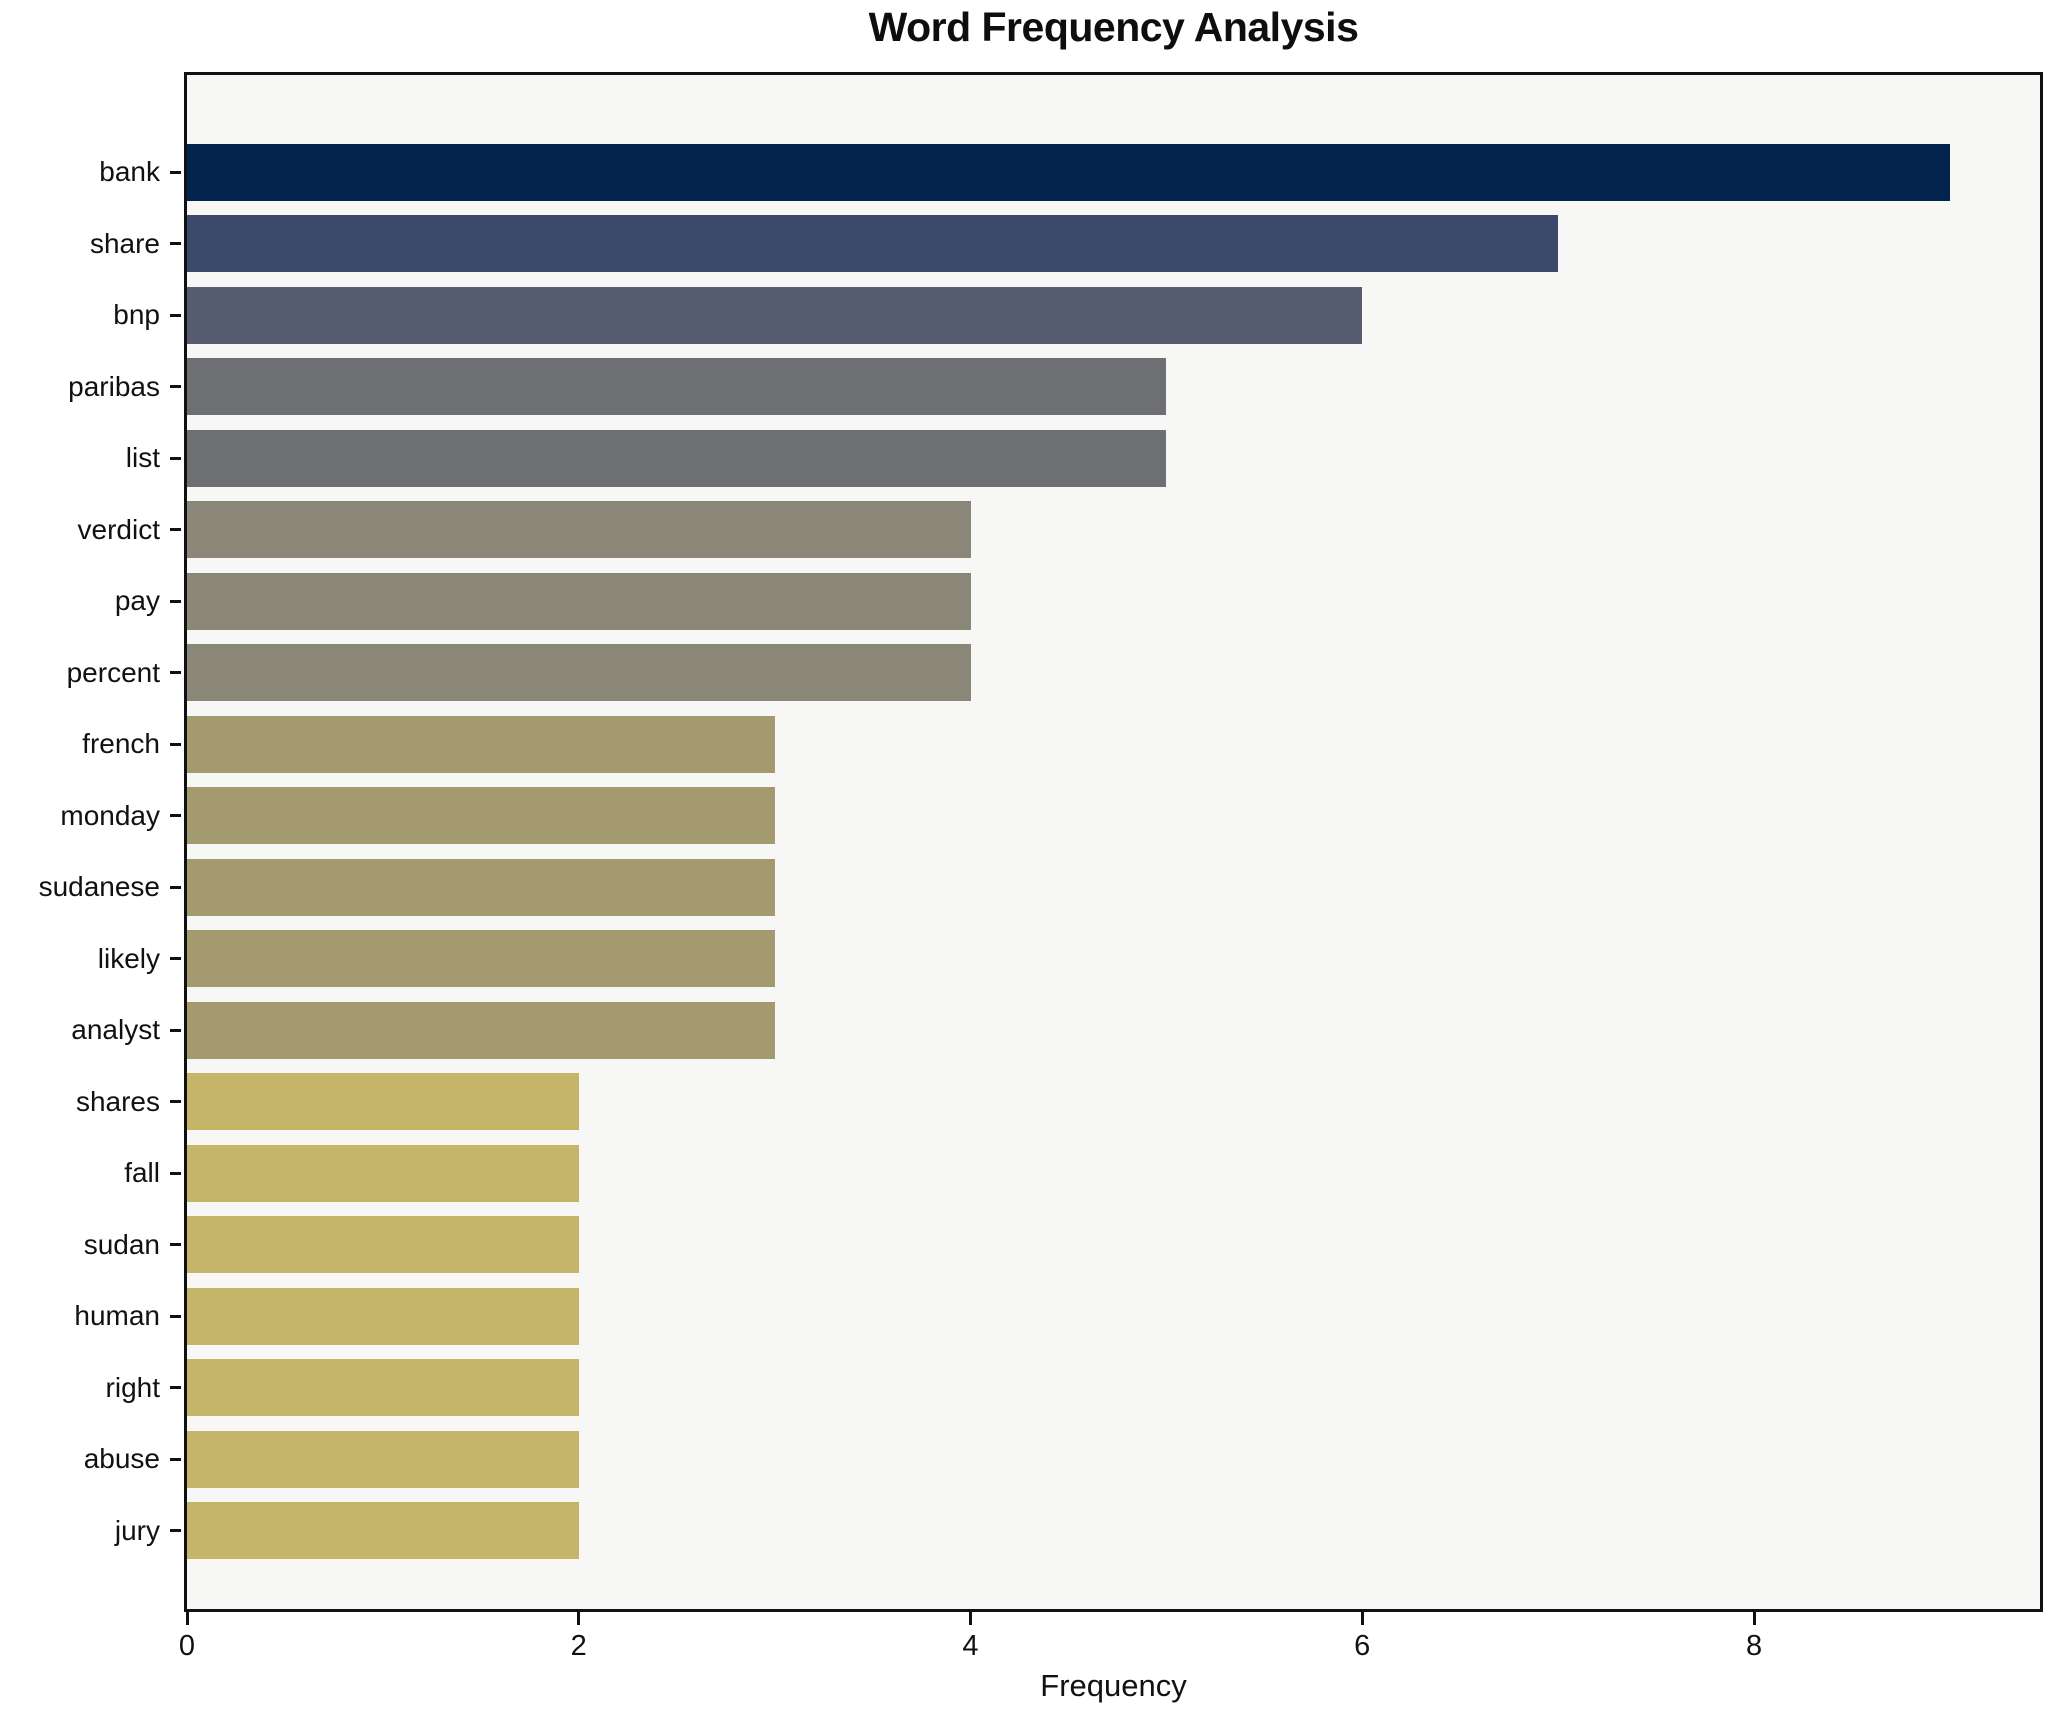 The width and height of the screenshot is (2064, 1722). I want to click on bar-bnp, so click(775, 315).